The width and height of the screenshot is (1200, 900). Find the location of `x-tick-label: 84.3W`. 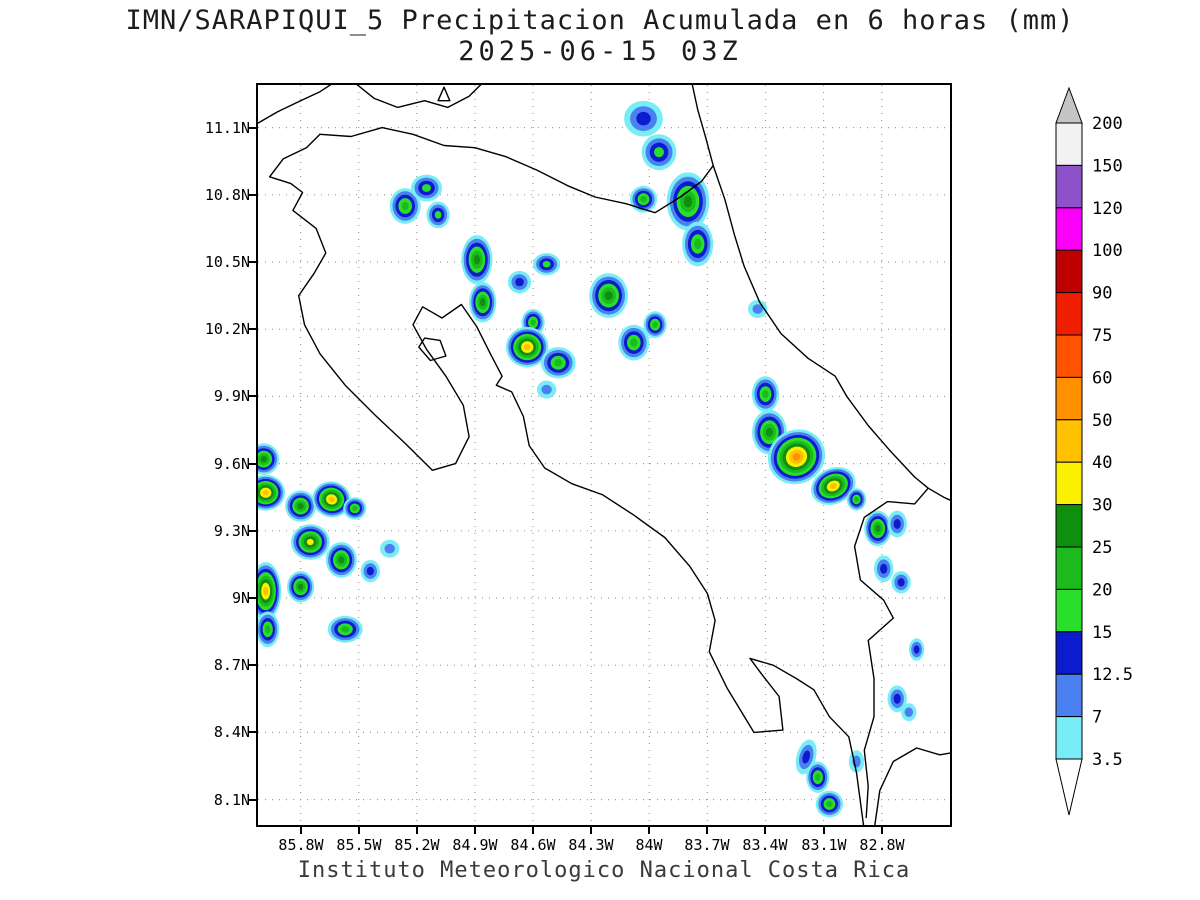

x-tick-label: 84.3W is located at coordinates (591, 845).